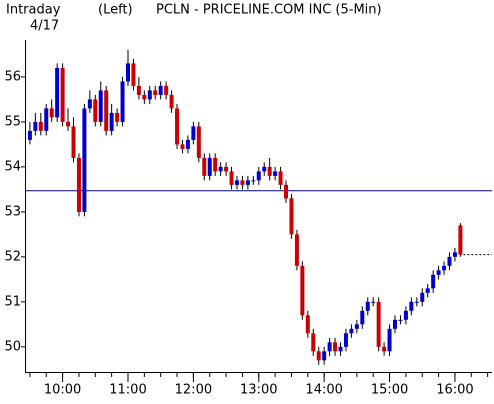 The image size is (494, 404). Describe the element at coordinates (454, 390) in the screenshot. I see `x-tick-label: 16:00` at that location.